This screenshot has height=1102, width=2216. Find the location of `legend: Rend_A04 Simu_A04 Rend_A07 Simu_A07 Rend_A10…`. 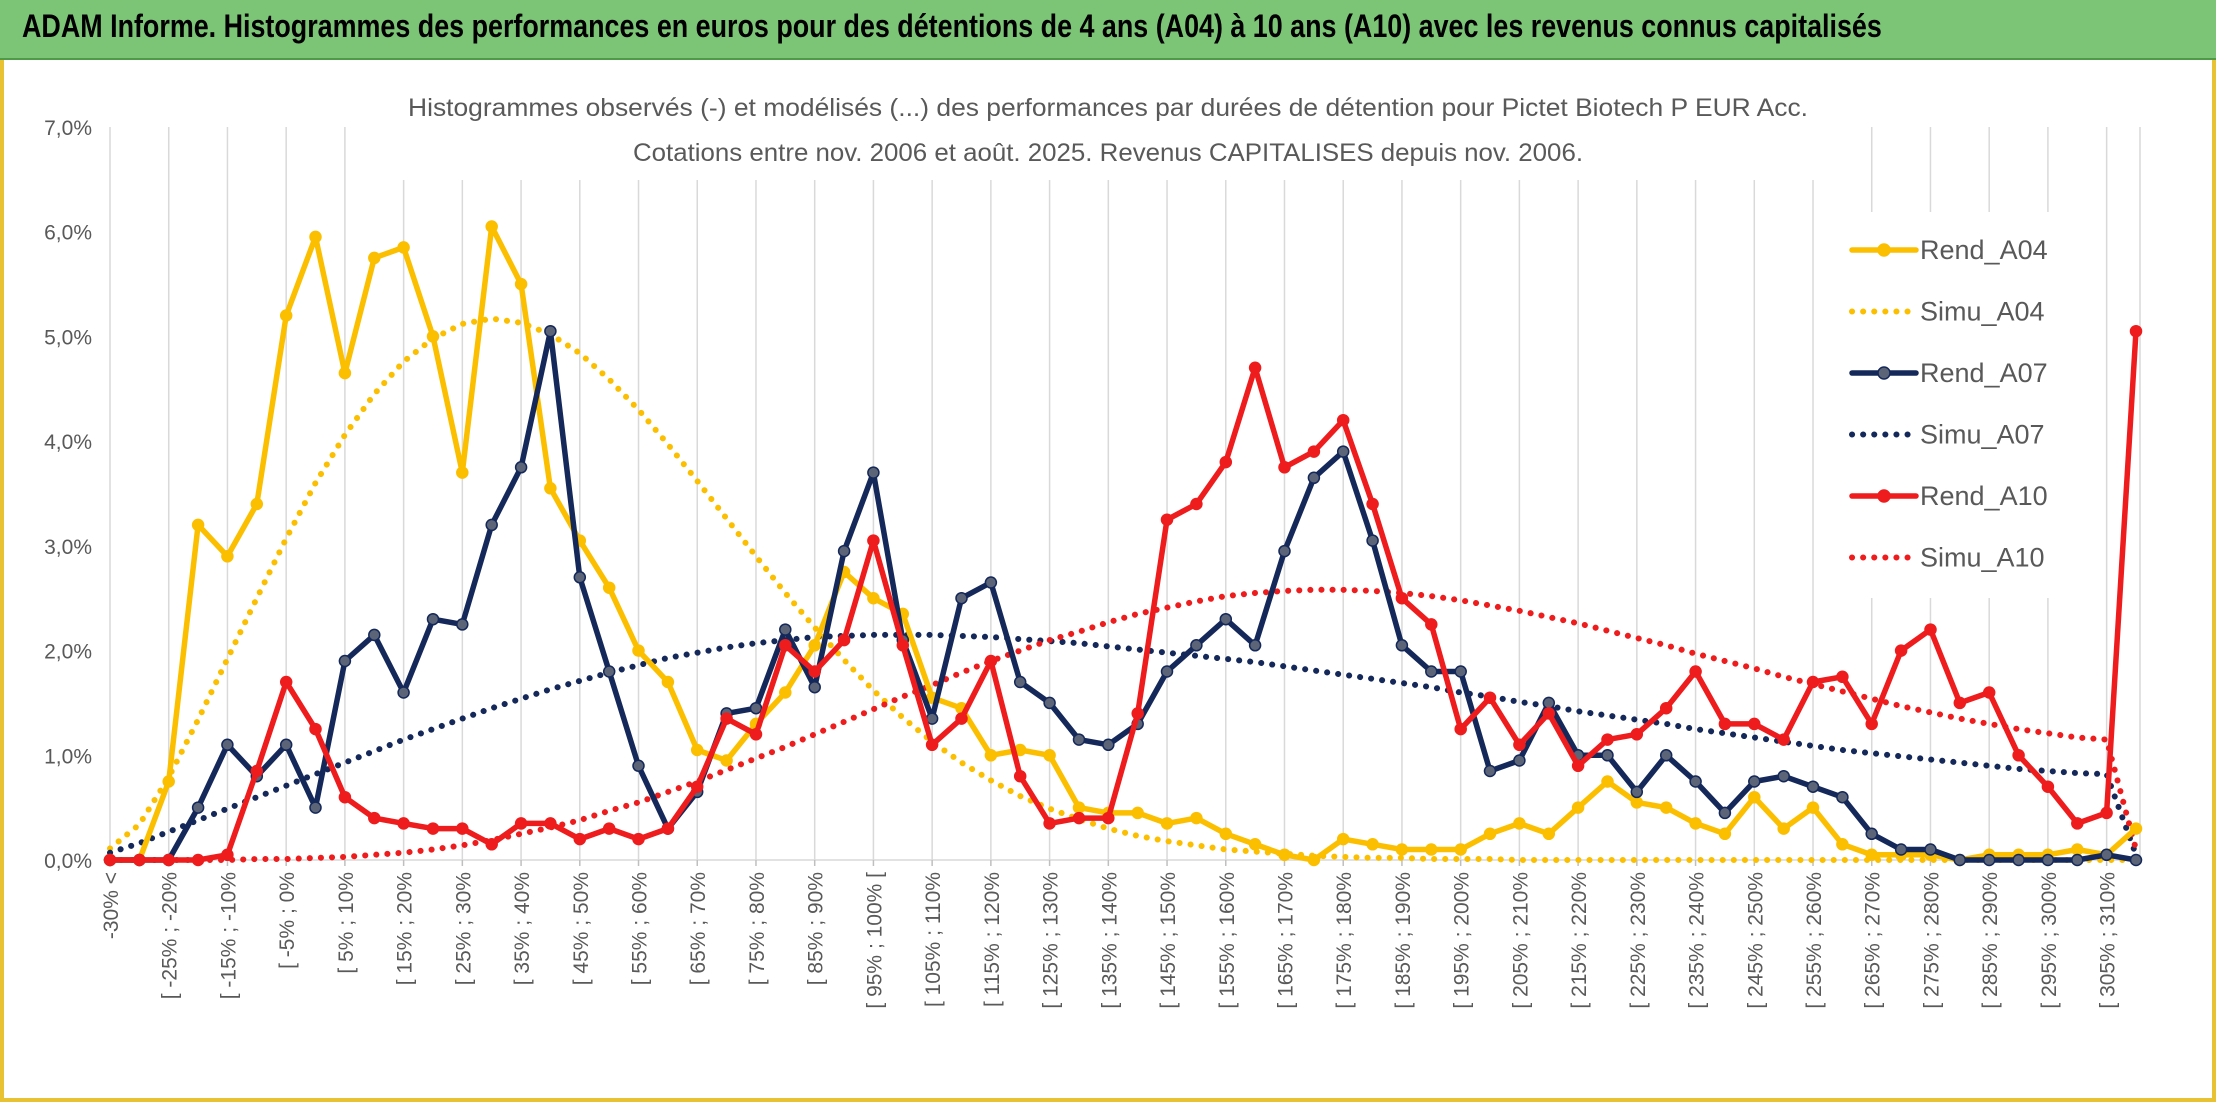

legend: Rend_A04 Simu_A04 Rend_A07 Simu_A07 Rend_A10… is located at coordinates (1948, 404).